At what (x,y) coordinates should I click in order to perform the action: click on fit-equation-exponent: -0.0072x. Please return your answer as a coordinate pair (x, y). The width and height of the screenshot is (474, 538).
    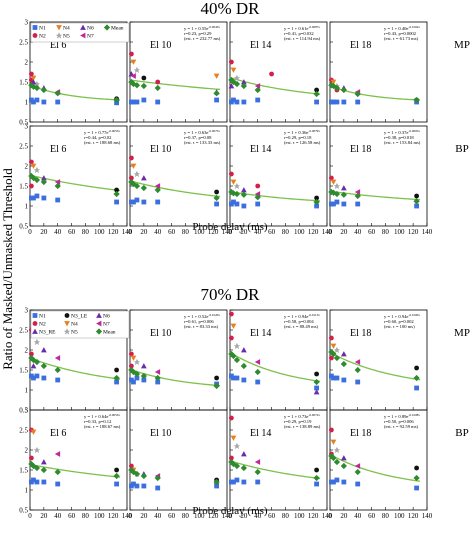
    Looking at the image, I should click on (314, 415).